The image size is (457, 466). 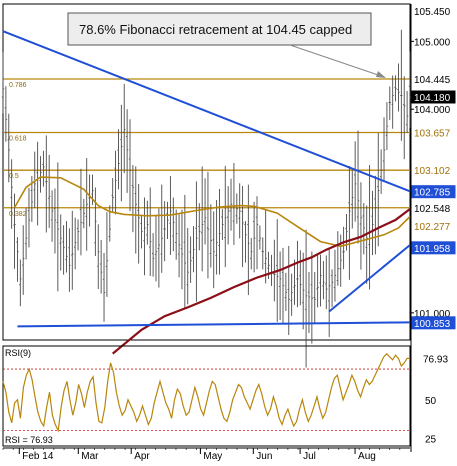 I want to click on price-tag-label: 103.102, so click(x=432, y=171).